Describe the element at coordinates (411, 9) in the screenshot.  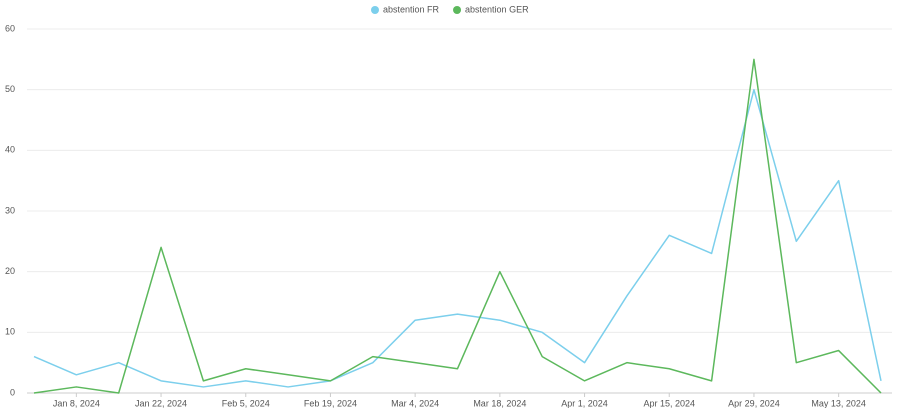
I see `legend-label: abstention FR` at that location.